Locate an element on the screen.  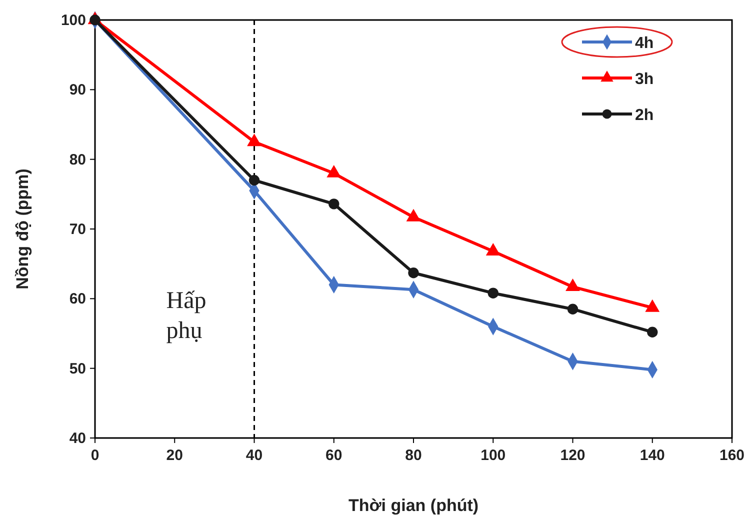
y-tick-label: 80 is located at coordinates (77, 159).